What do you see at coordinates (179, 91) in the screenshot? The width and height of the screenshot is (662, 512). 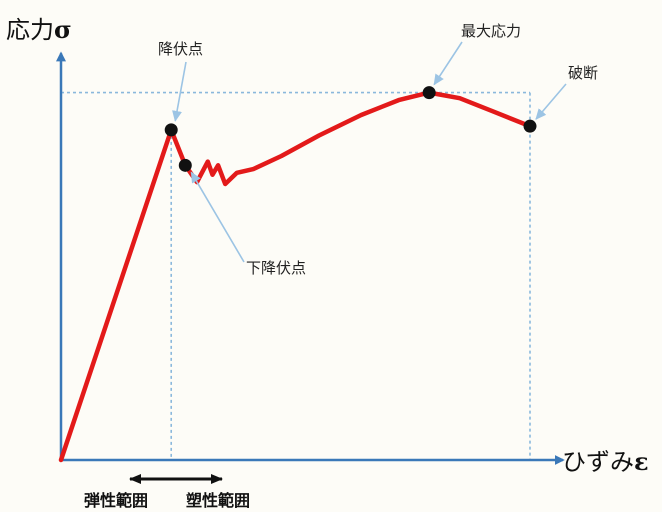 I see `yield-point-pointer-arrow` at bounding box center [179, 91].